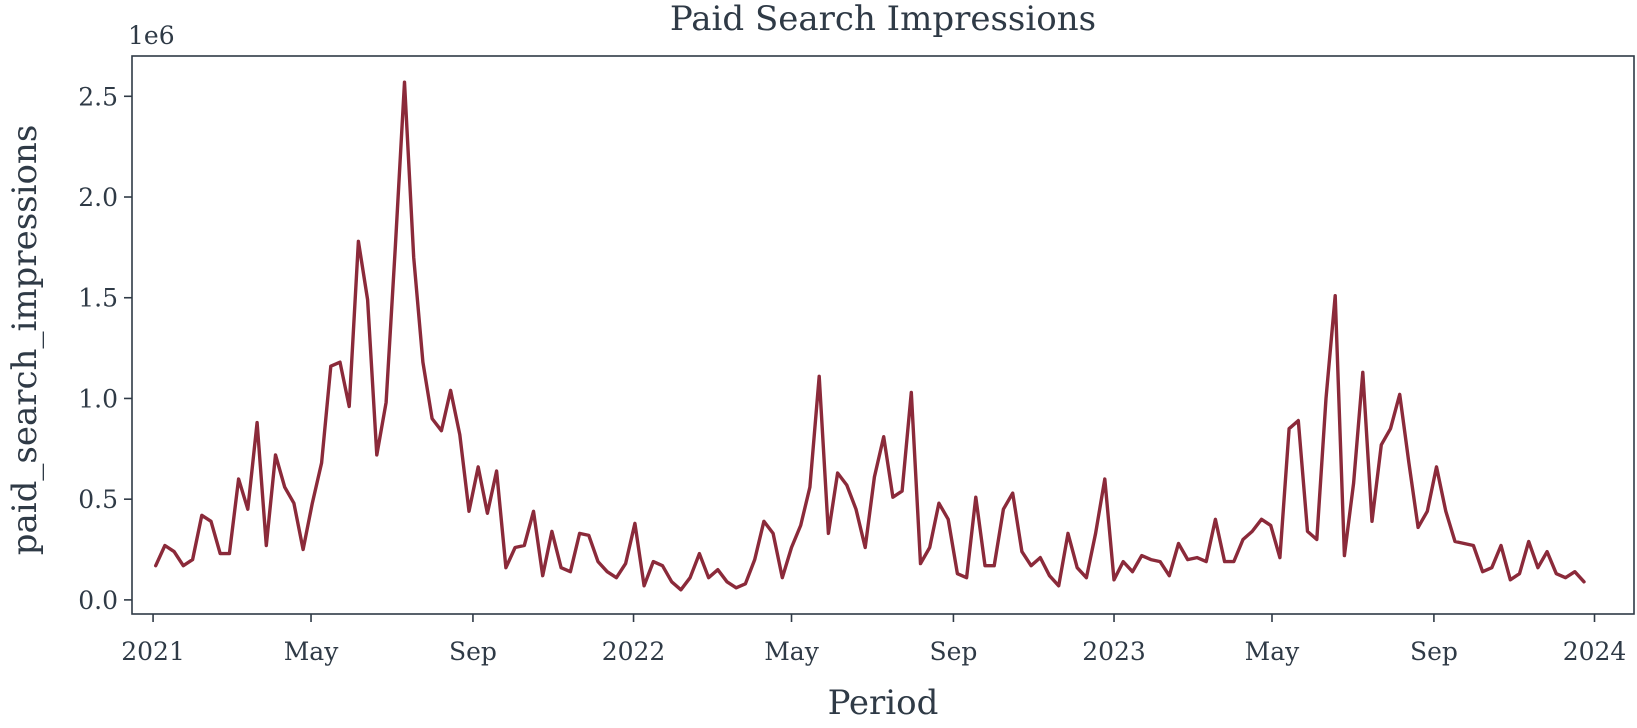  Describe the element at coordinates (634, 651) in the screenshot. I see `x-tick-label: 2022` at that location.